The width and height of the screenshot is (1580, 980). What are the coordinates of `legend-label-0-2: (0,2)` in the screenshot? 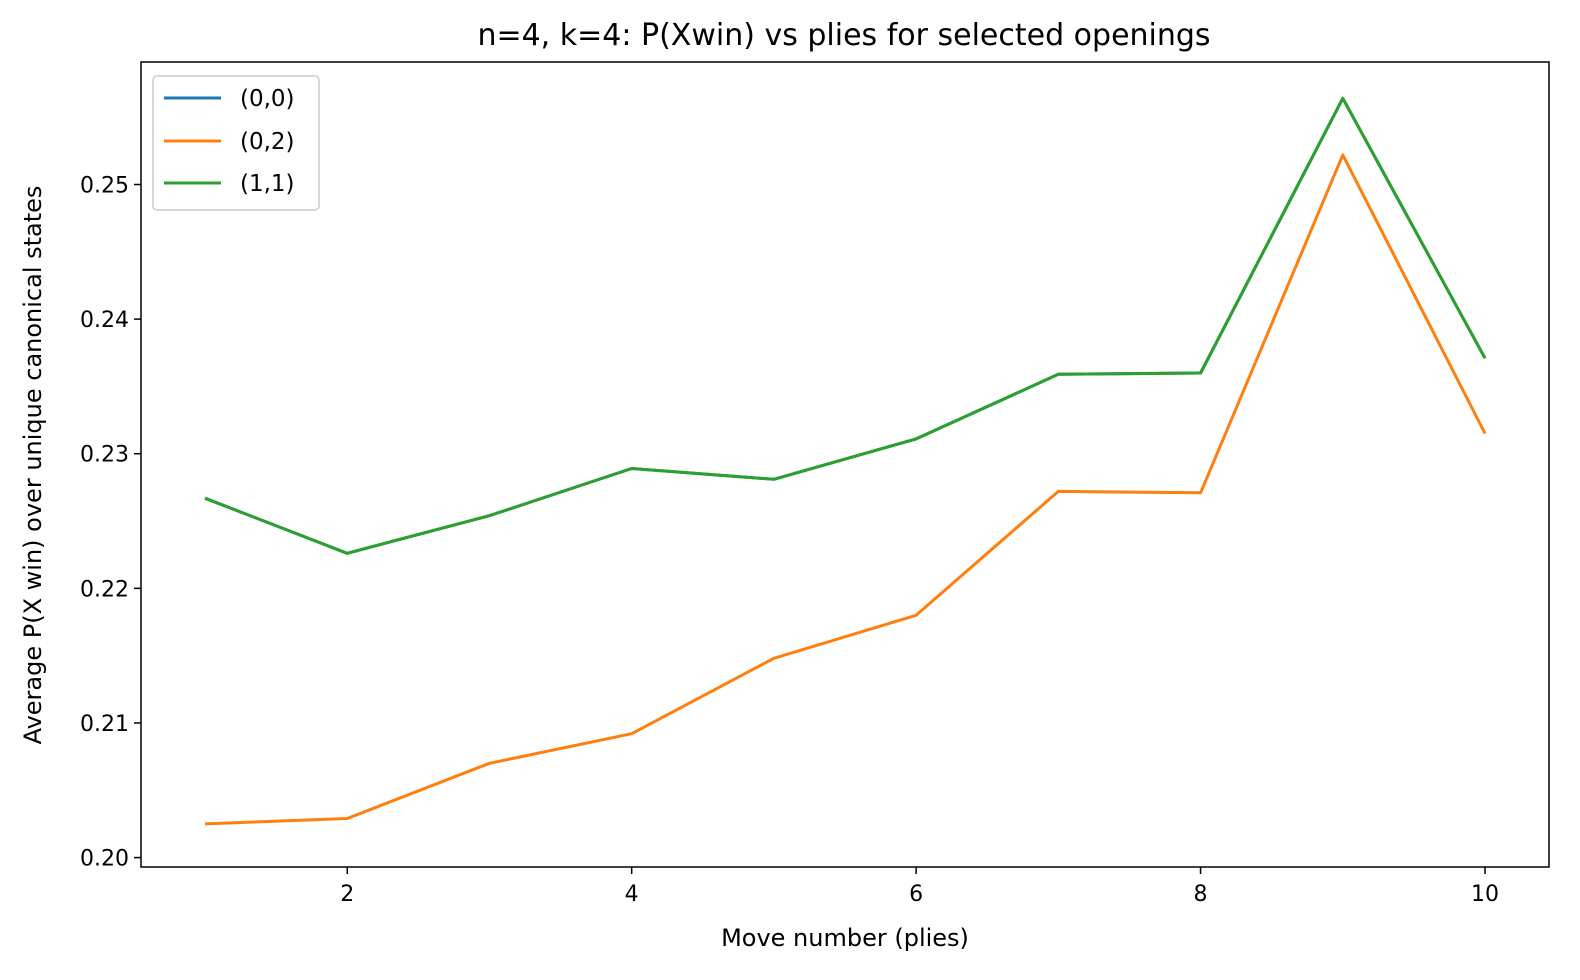 It's located at (267, 142).